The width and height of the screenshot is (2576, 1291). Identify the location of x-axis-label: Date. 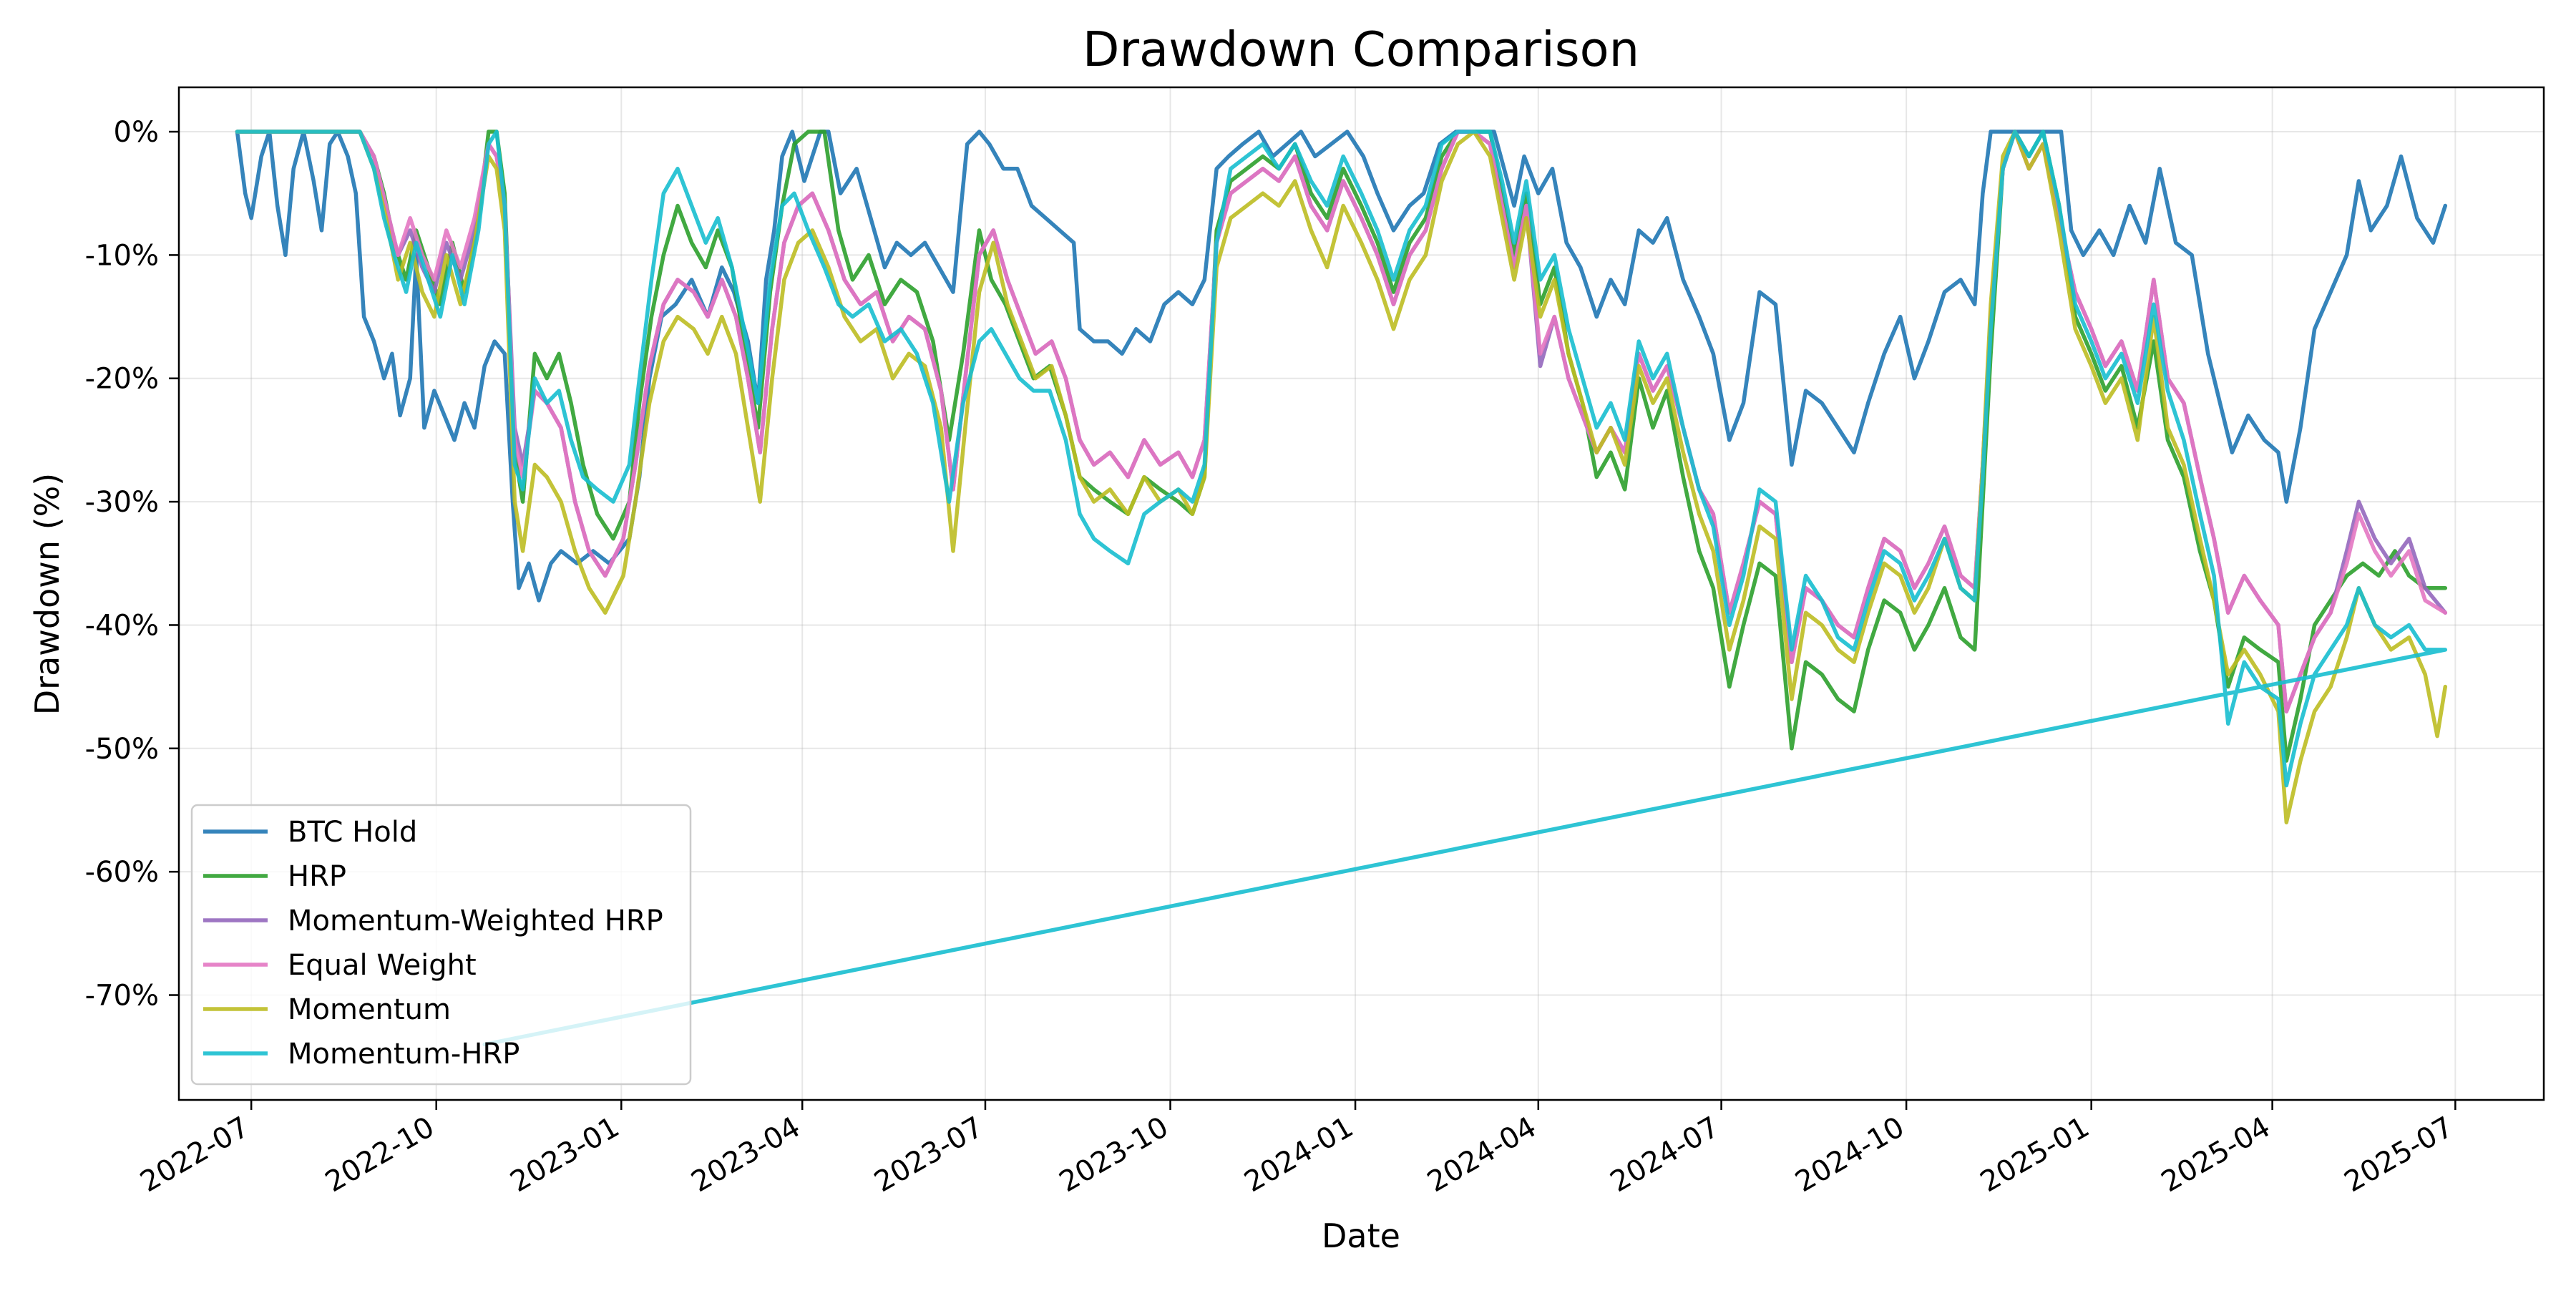
(1361, 1236).